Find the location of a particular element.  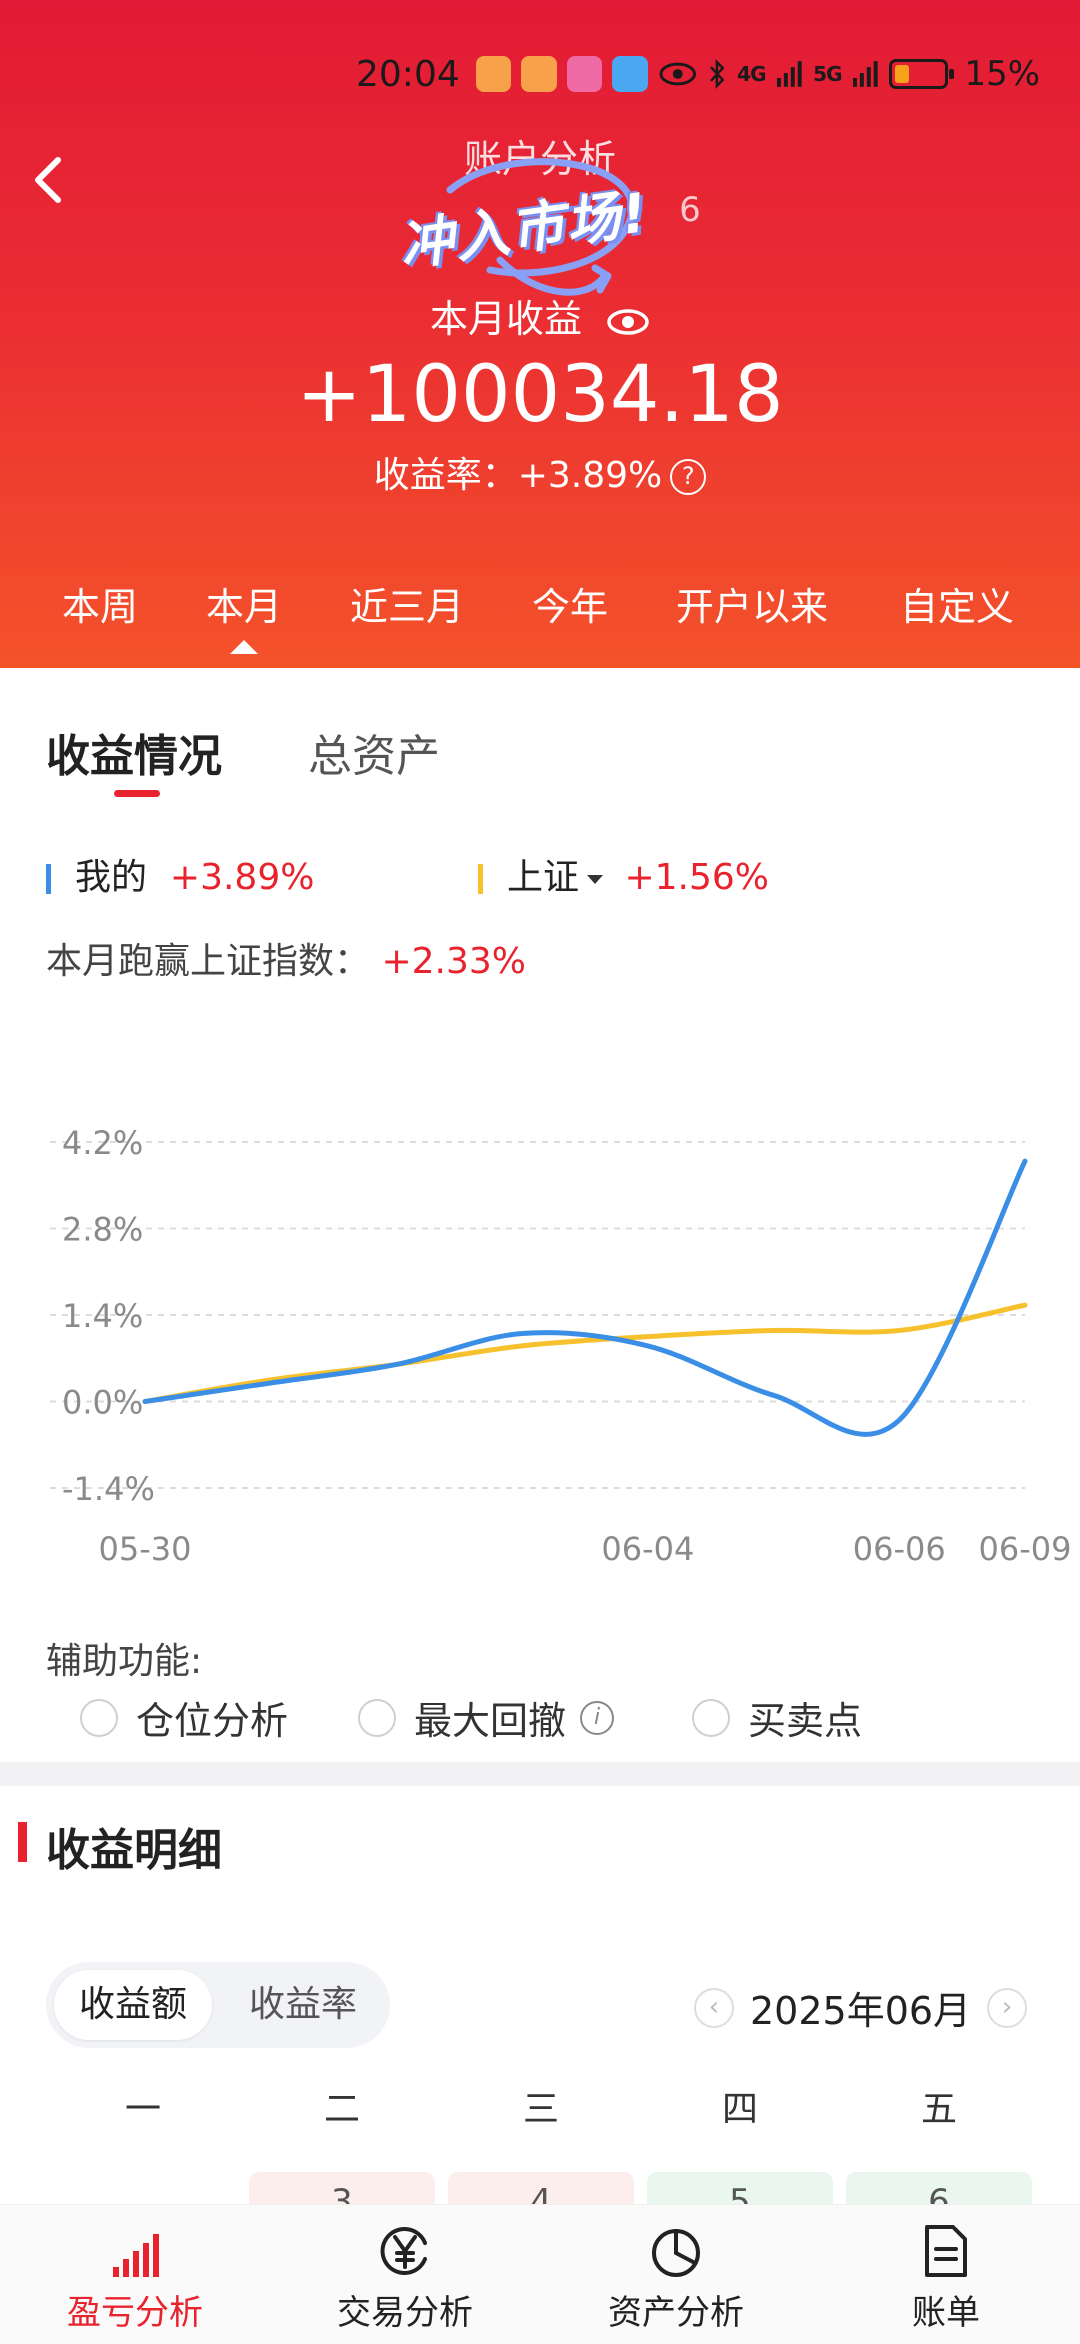

y-tick-label: -1.4% is located at coordinates (108, 1489).